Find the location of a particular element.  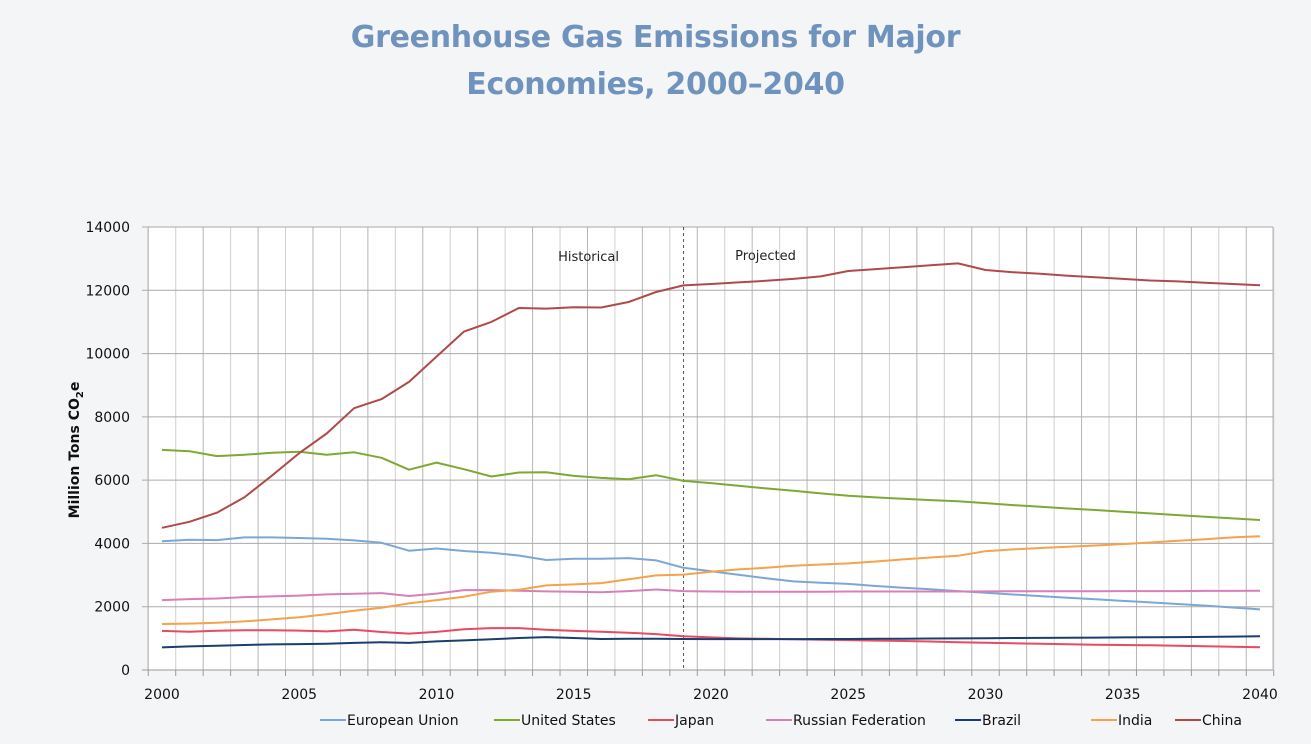

legend-item-japan: Japan is located at coordinates (681, 721).